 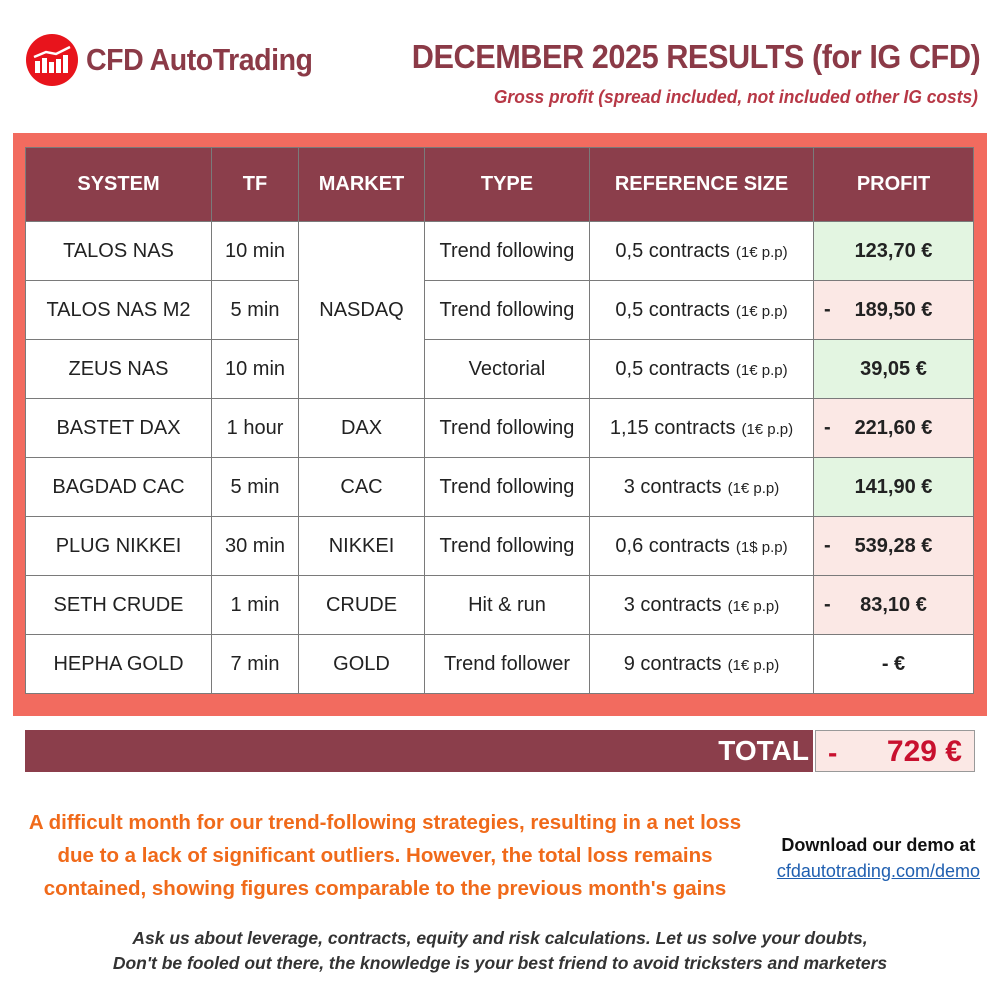 What do you see at coordinates (701, 184) in the screenshot?
I see `column-header-reference-size: REFERENCE SIZE` at bounding box center [701, 184].